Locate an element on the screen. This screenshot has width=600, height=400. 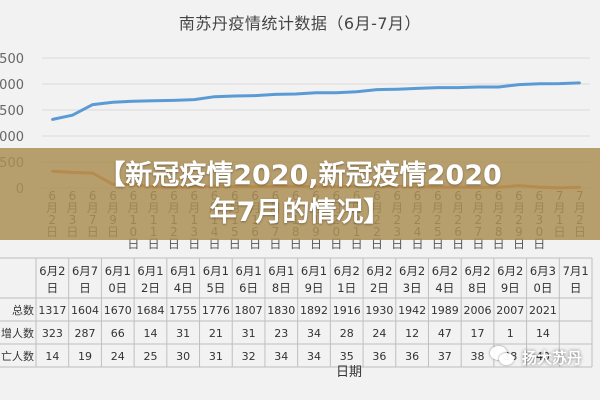
x-tick-label-16-char-4: 日 is located at coordinates (377, 244).